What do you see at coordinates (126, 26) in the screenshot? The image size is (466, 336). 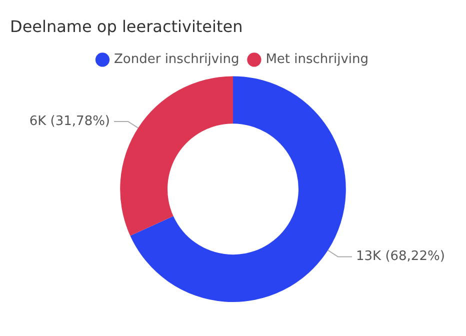 I see `chart-title: Deelname op leeractiviteiten` at bounding box center [126, 26].